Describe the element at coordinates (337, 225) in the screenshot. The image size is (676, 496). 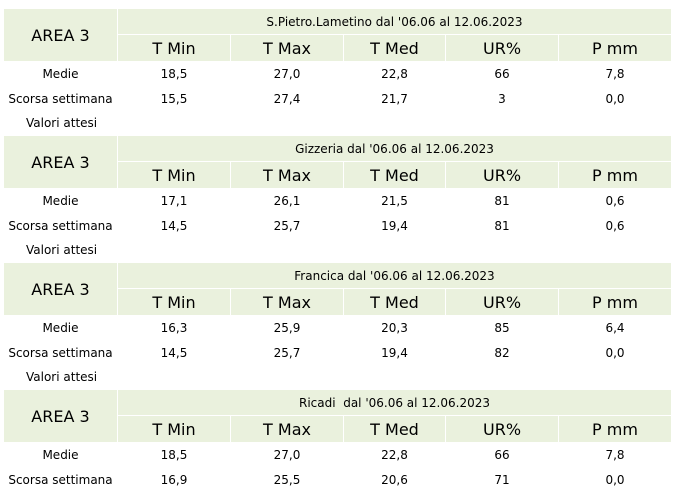
I see `table-row-scorsa-settimana: Scorsa settimana 14,5 25,7 19,4 81 0,6` at that location.